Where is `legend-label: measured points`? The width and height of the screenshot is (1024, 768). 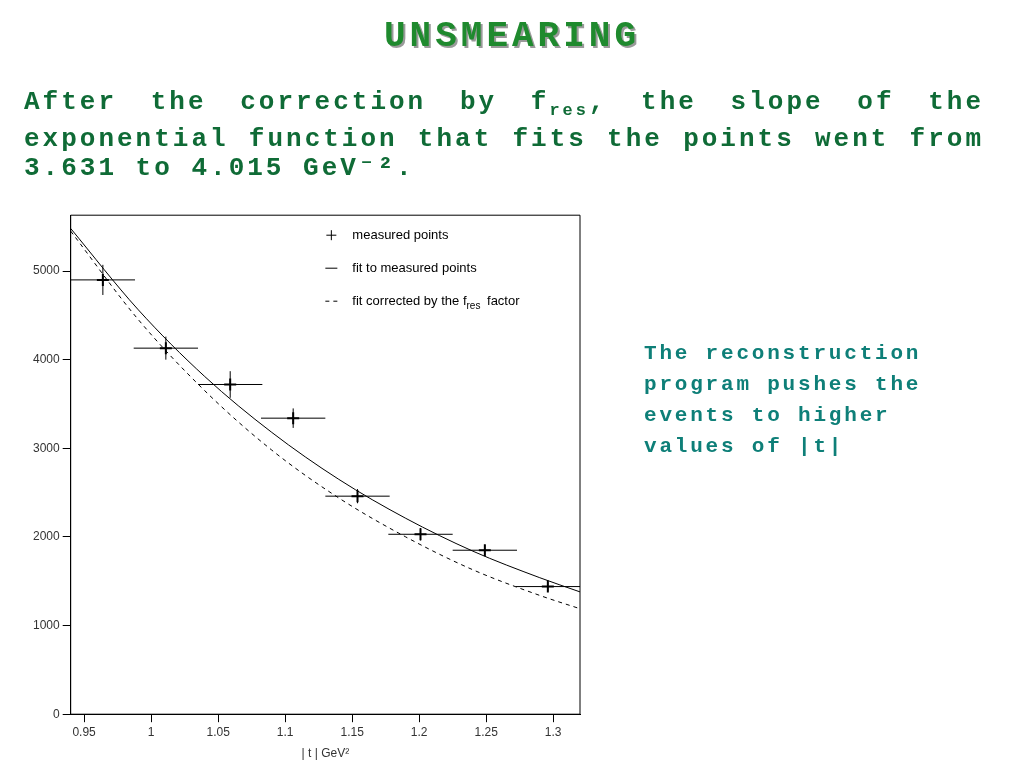
legend-label: measured points is located at coordinates (400, 234).